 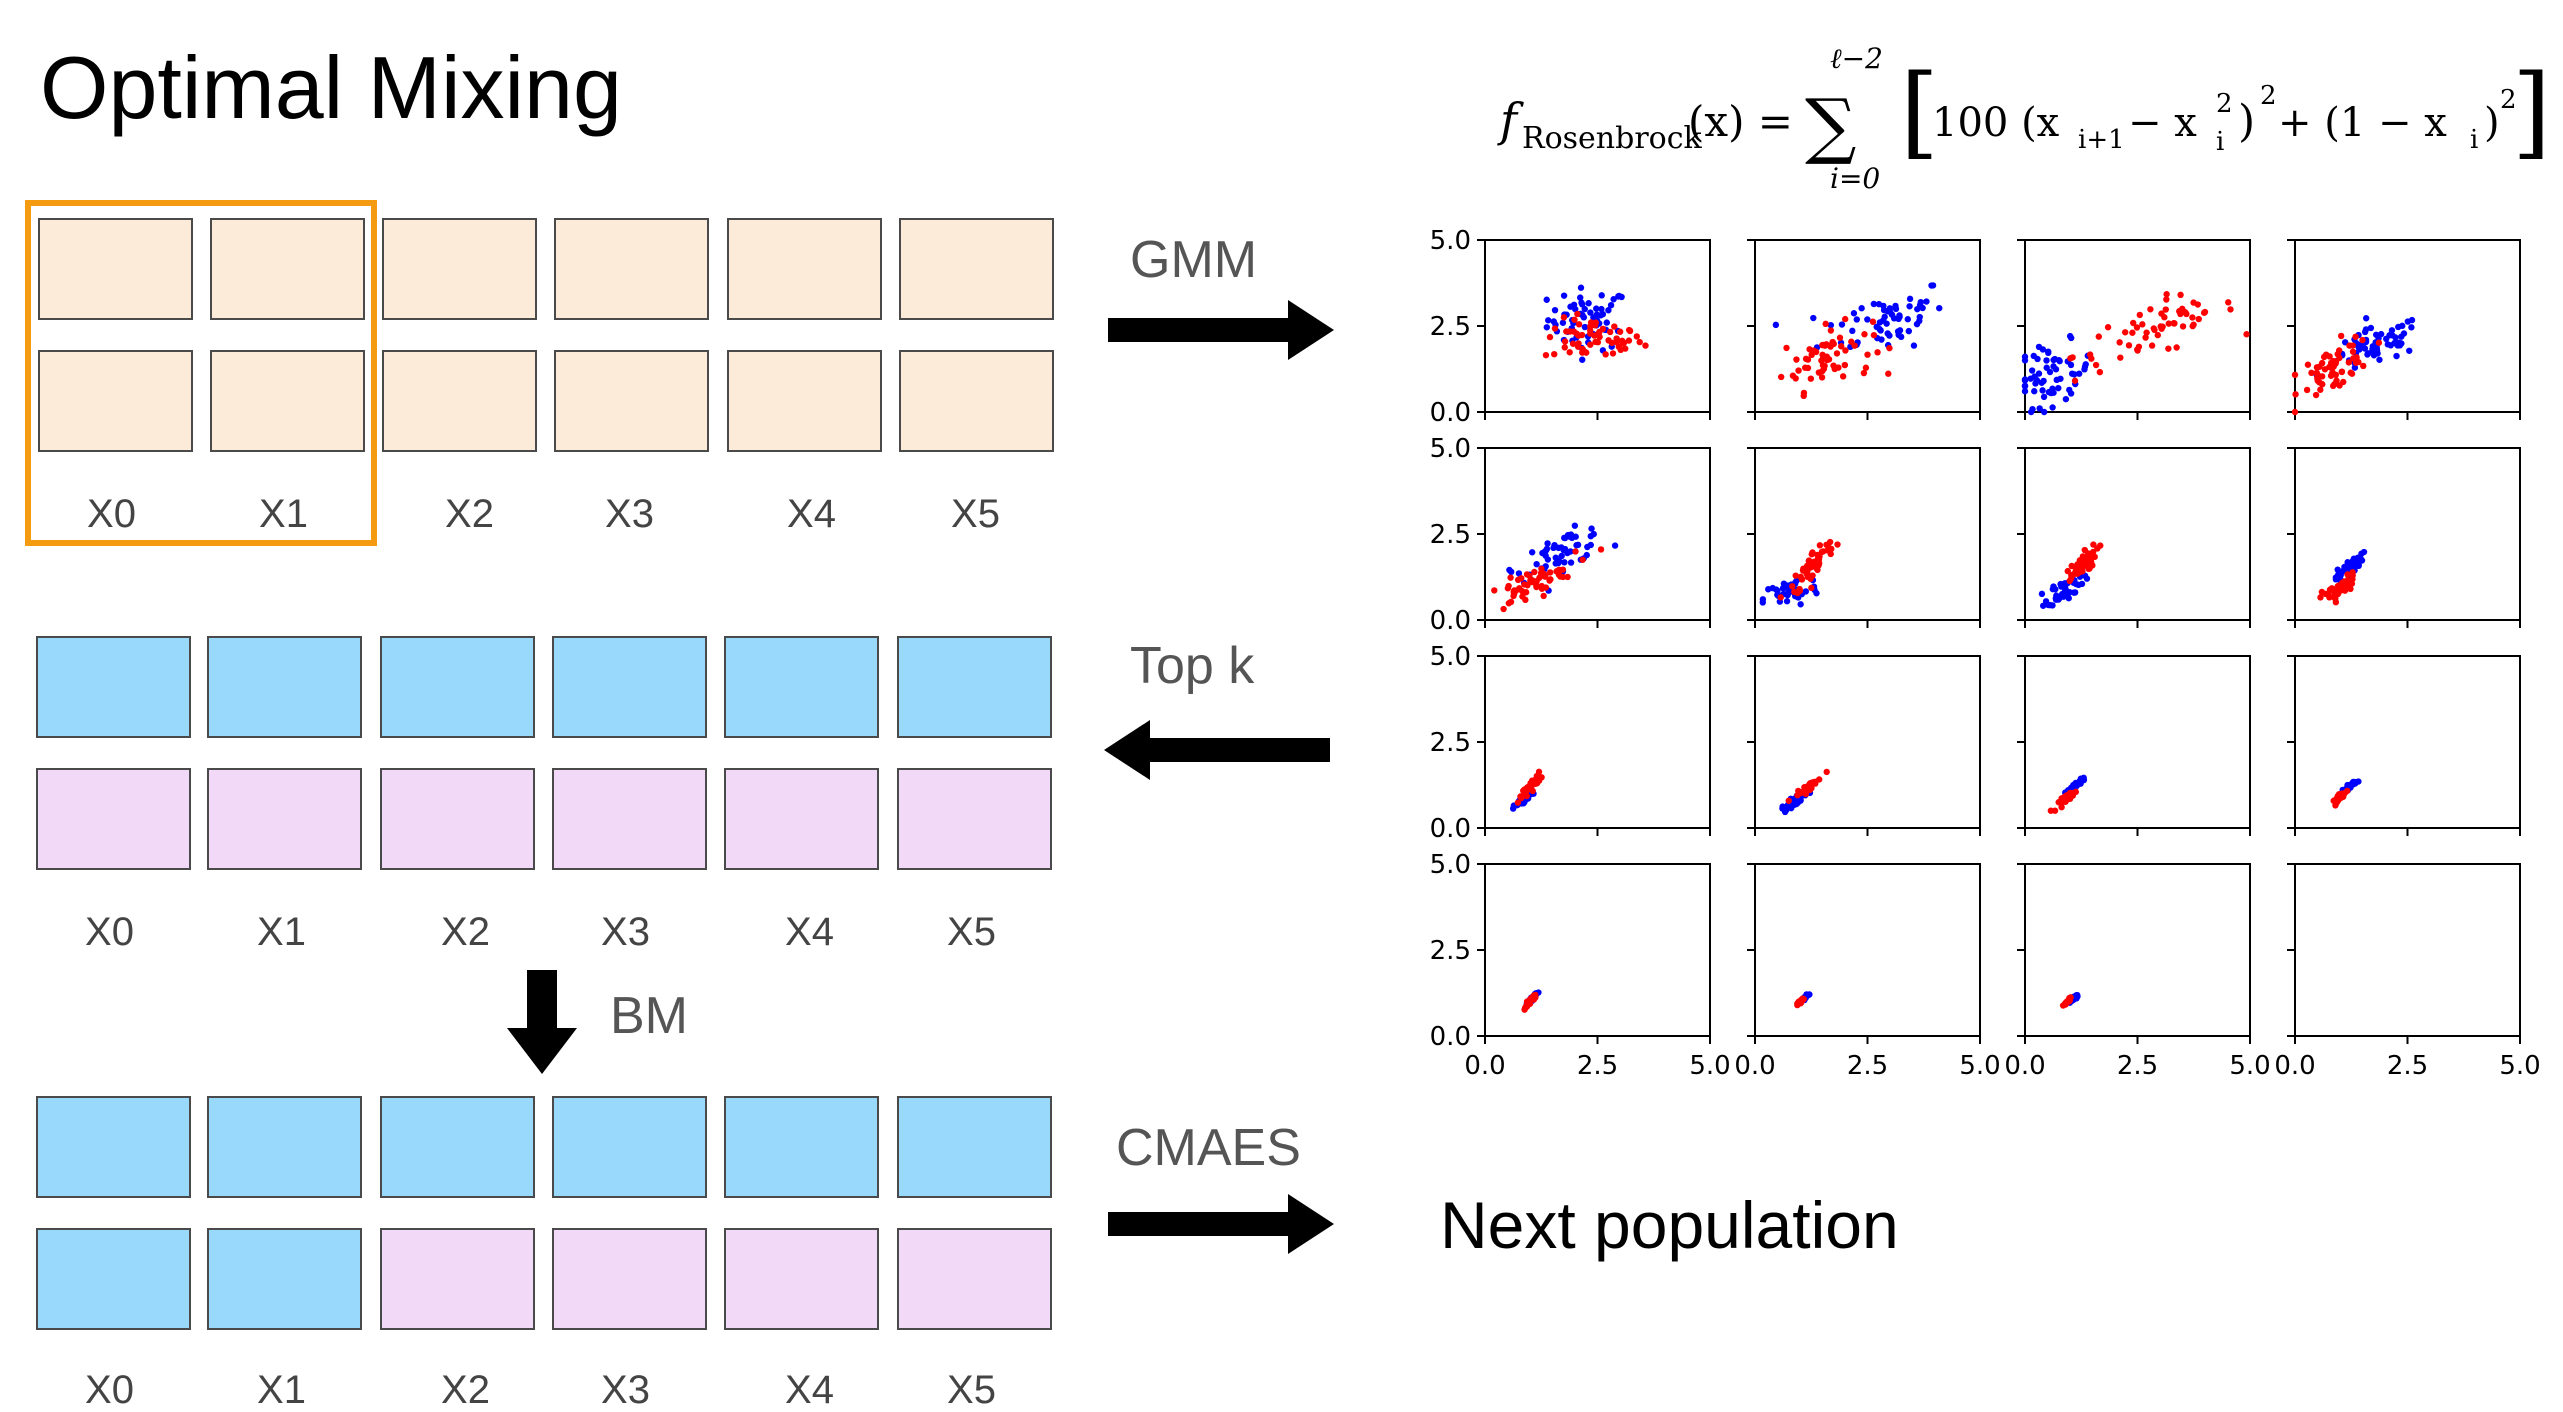 What do you see at coordinates (1740, 121) in the screenshot?
I see `formula-arg: (x) =` at bounding box center [1740, 121].